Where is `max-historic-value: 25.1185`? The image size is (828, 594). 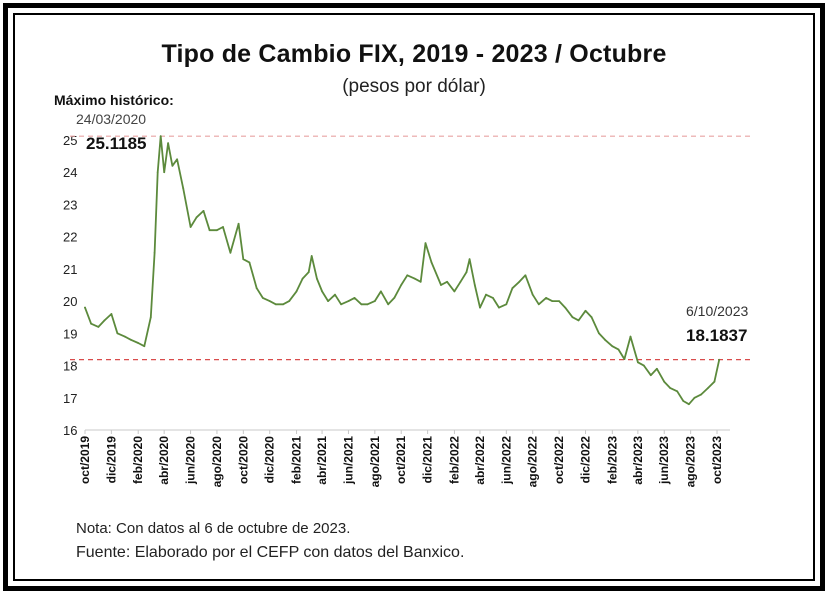
max-historic-value: 25.1185 is located at coordinates (116, 143).